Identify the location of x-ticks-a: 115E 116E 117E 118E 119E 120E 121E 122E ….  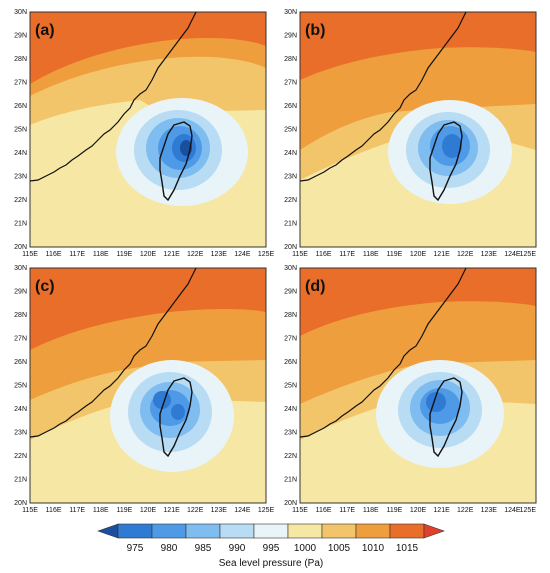
(148, 254).